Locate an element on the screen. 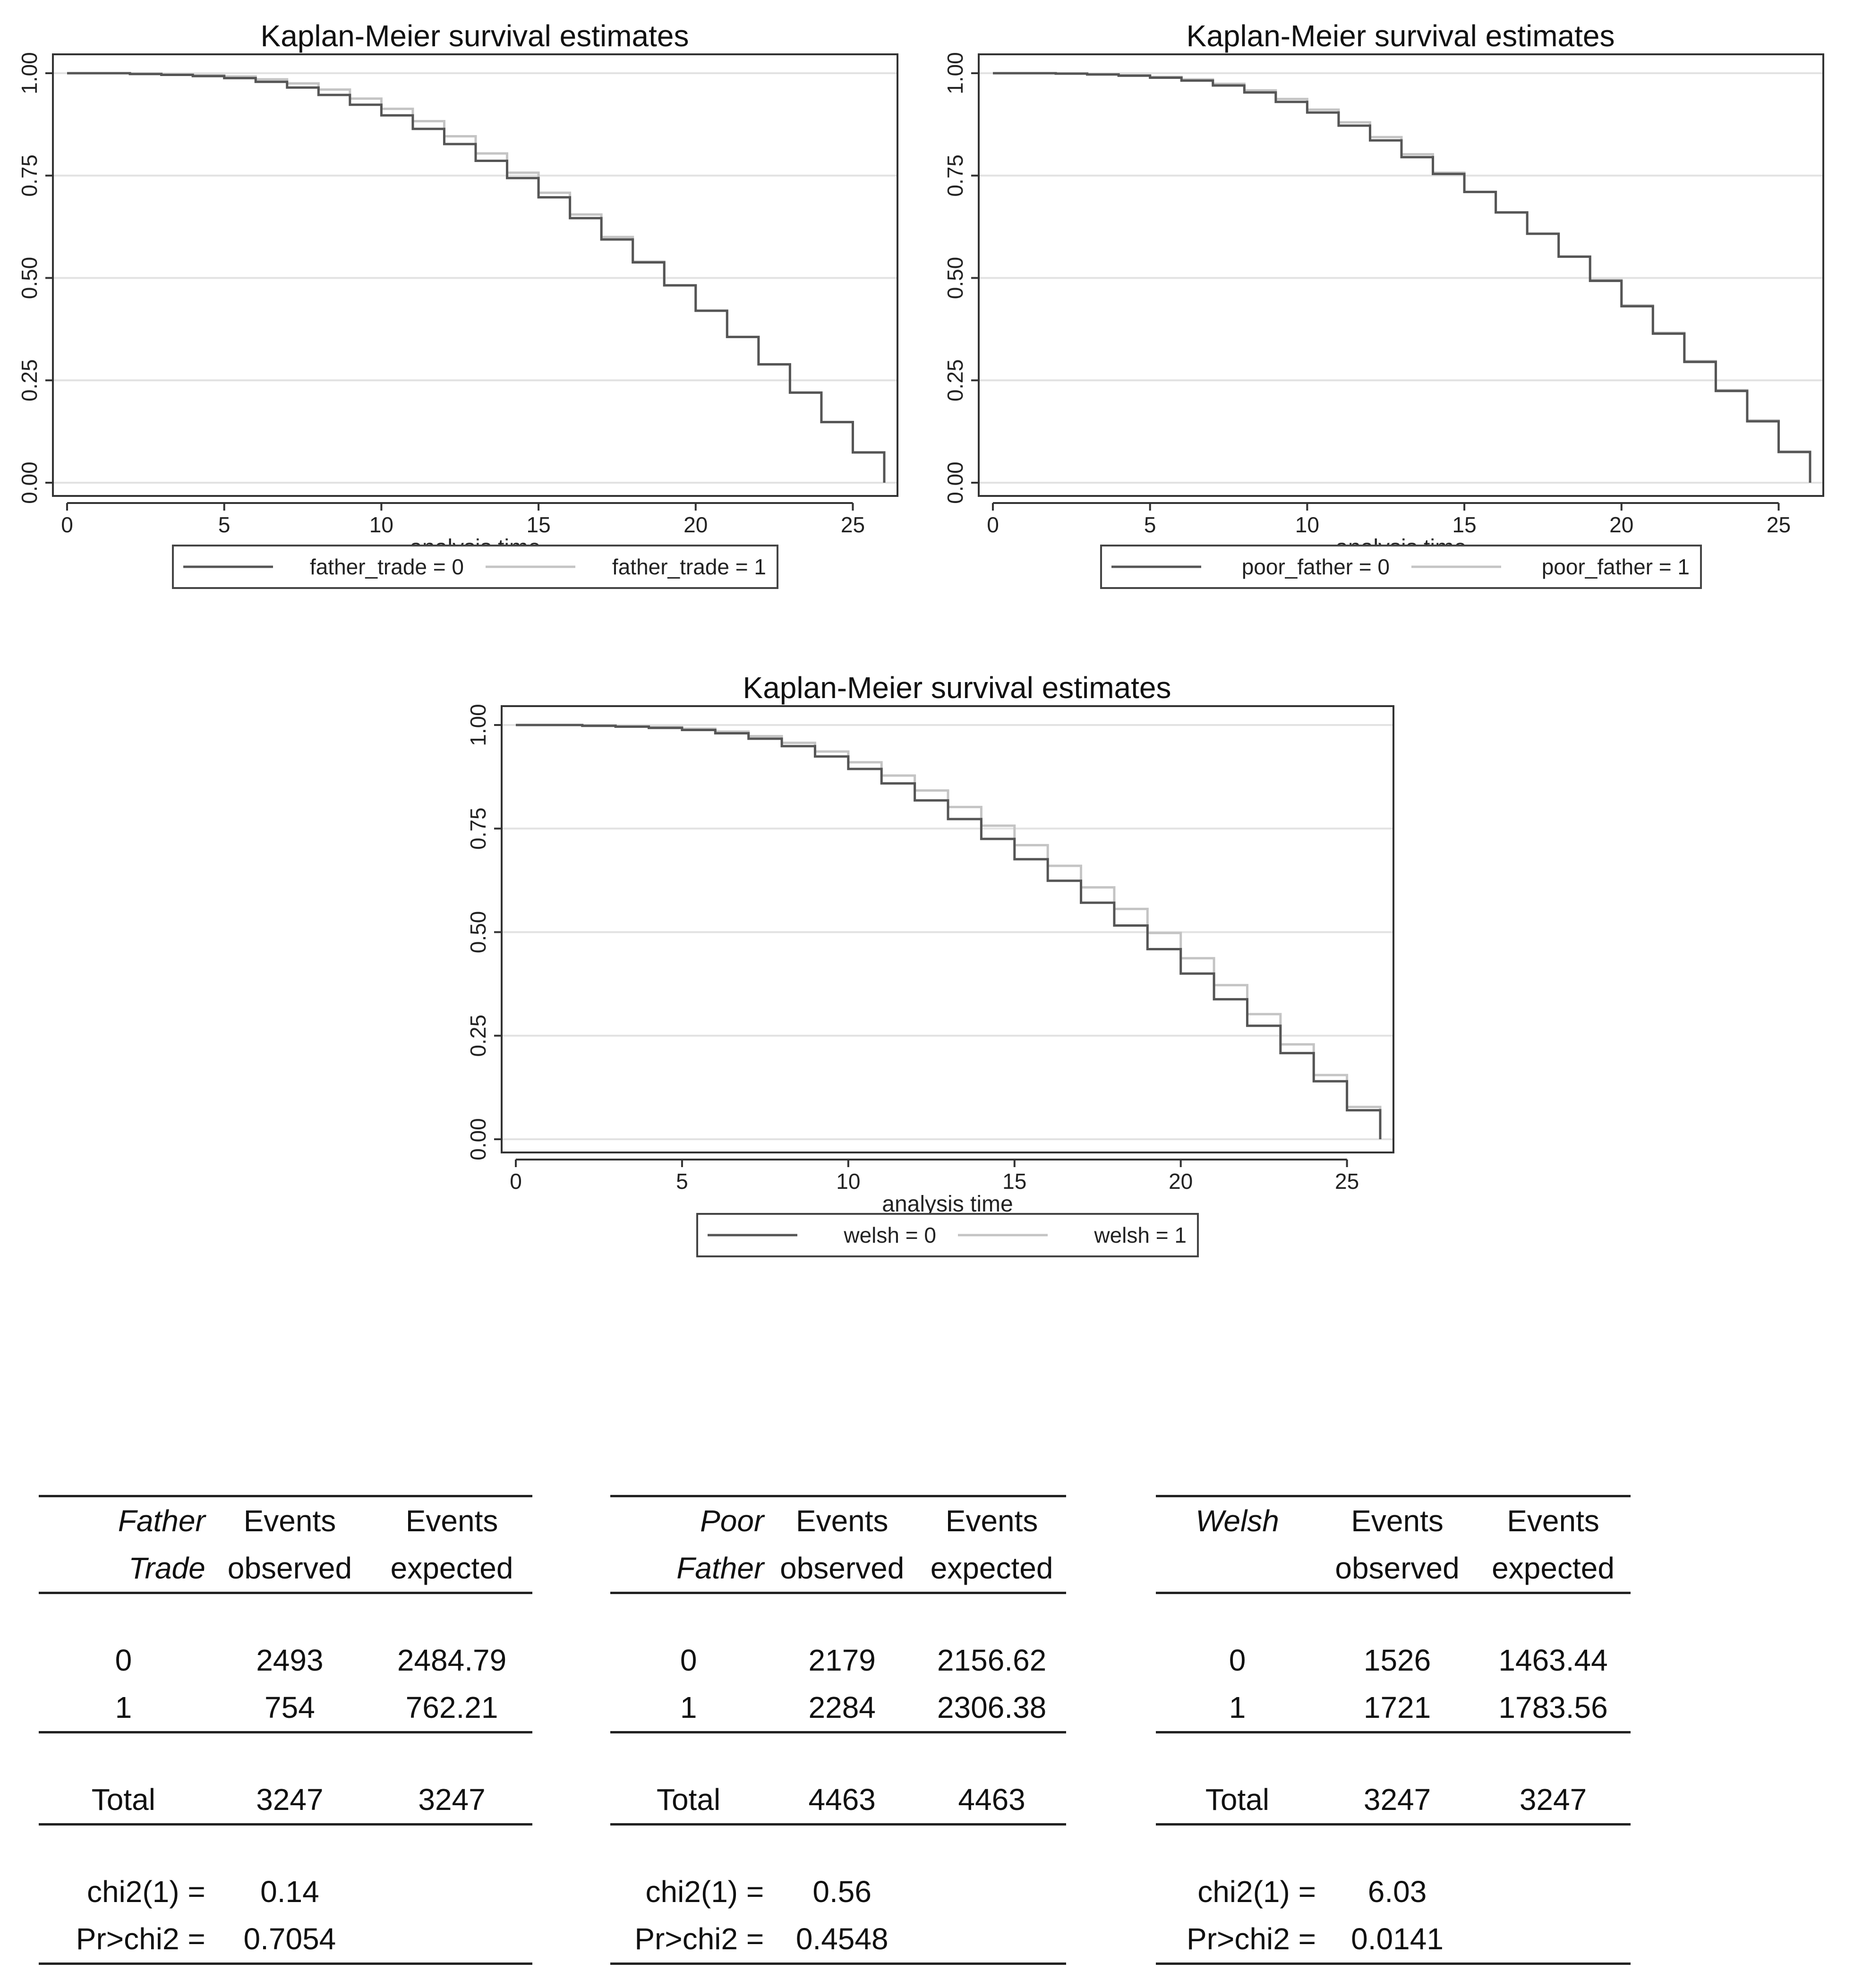 This screenshot has height=1988, width=1854. legend-label: father_trade = 1 is located at coordinates (689, 567).